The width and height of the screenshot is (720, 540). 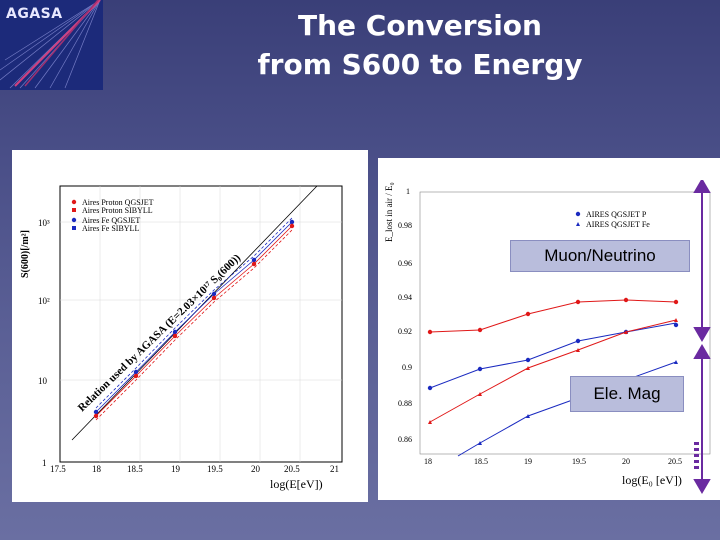 What do you see at coordinates (44, 463) in the screenshot?
I see `ytick-1: 1` at bounding box center [44, 463].